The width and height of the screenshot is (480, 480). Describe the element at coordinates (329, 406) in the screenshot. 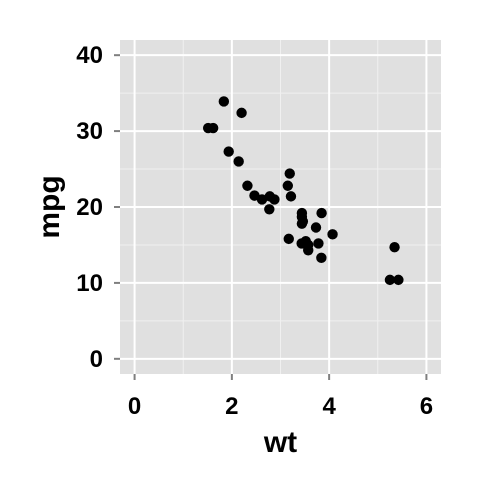

I see `x-tick-label: 4` at that location.